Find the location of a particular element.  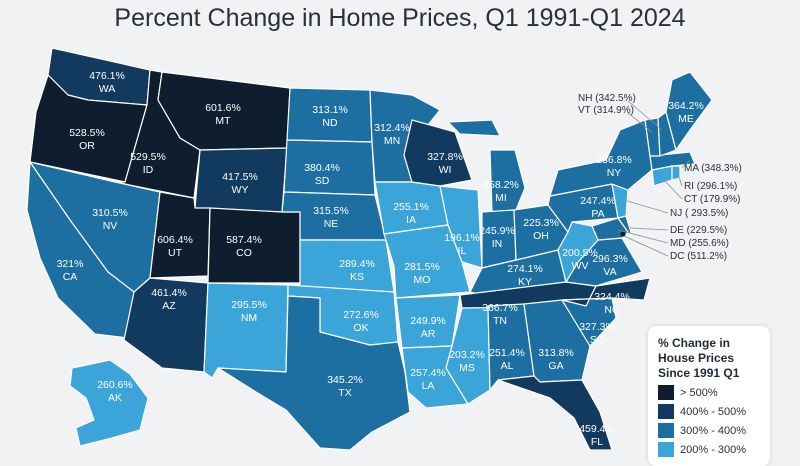

legend-label: > 500% is located at coordinates (699, 392).